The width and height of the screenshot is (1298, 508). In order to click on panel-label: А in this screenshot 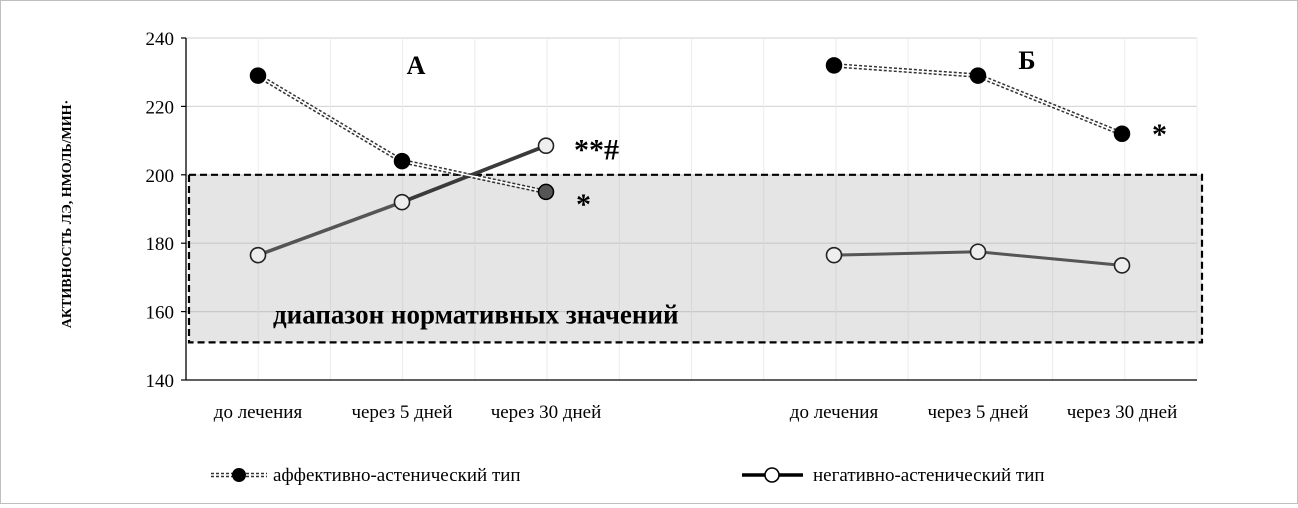, I will do `click(416, 65)`.